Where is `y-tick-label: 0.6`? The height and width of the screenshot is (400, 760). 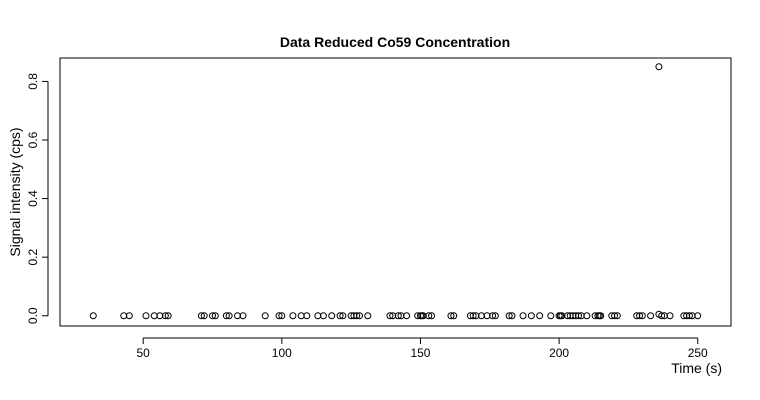
y-tick-label: 0.6 is located at coordinates (33, 139).